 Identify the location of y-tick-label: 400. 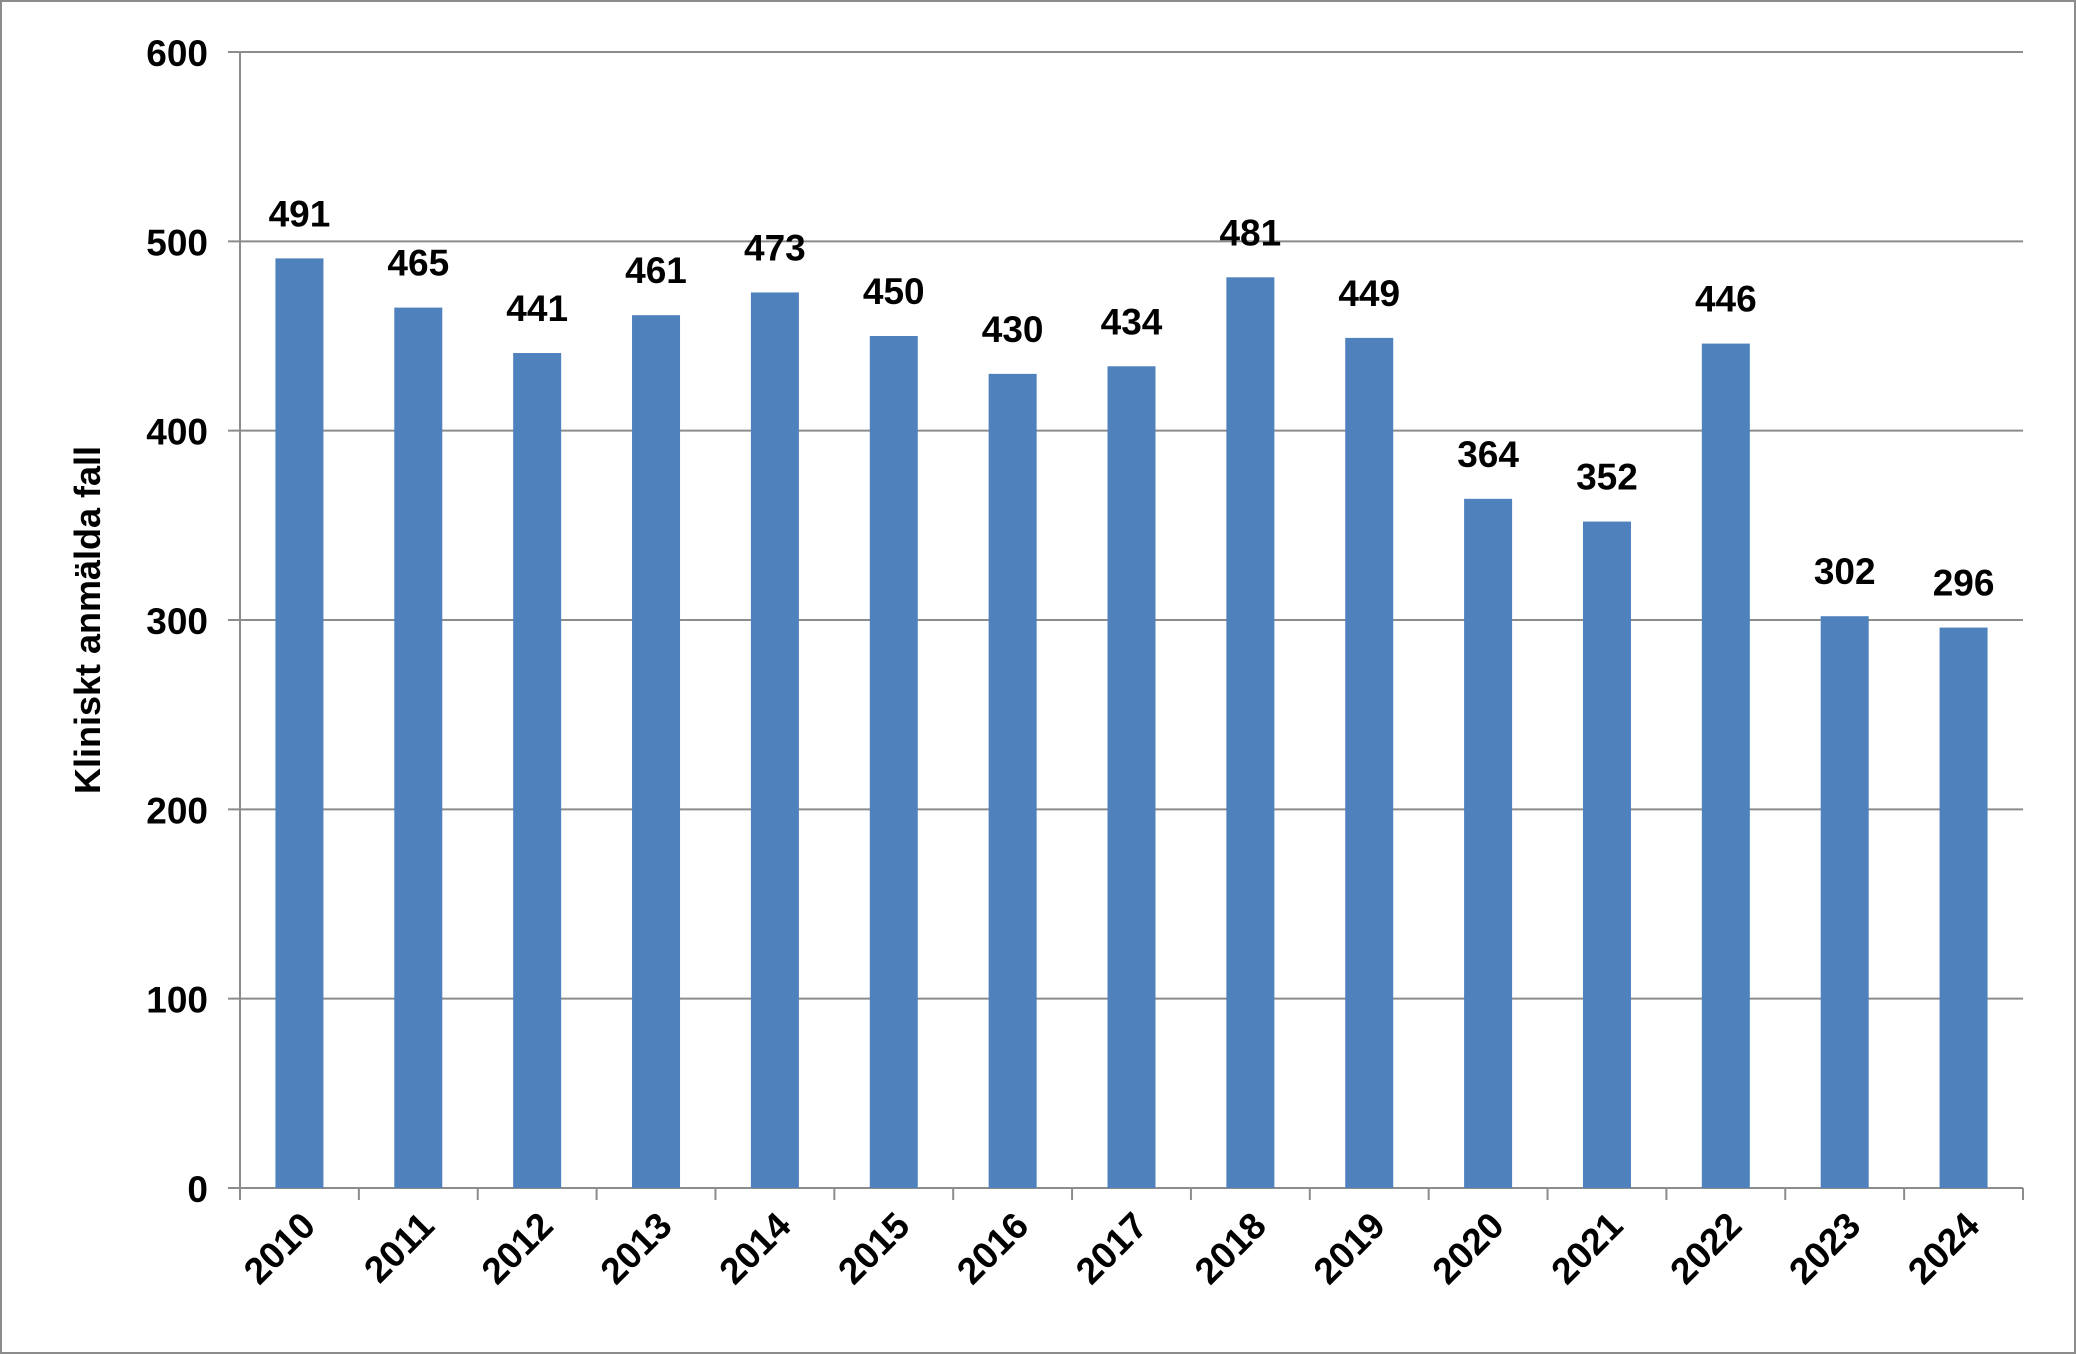
(177, 432).